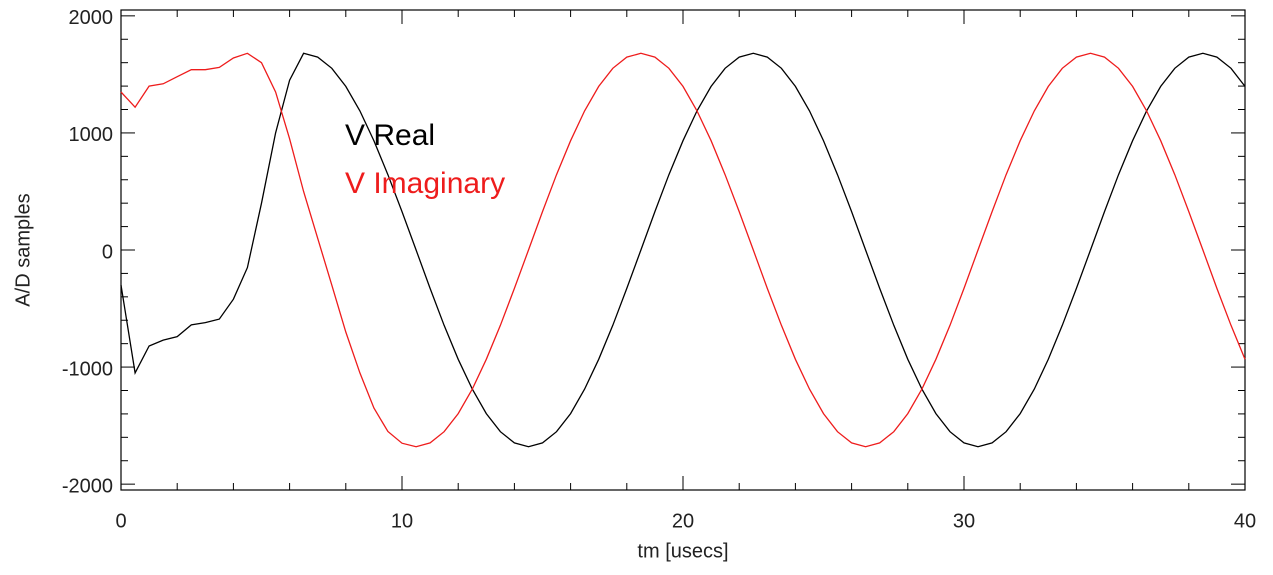 The image size is (1273, 575). What do you see at coordinates (87, 486) in the screenshot?
I see `y-tick-label: -2000` at bounding box center [87, 486].